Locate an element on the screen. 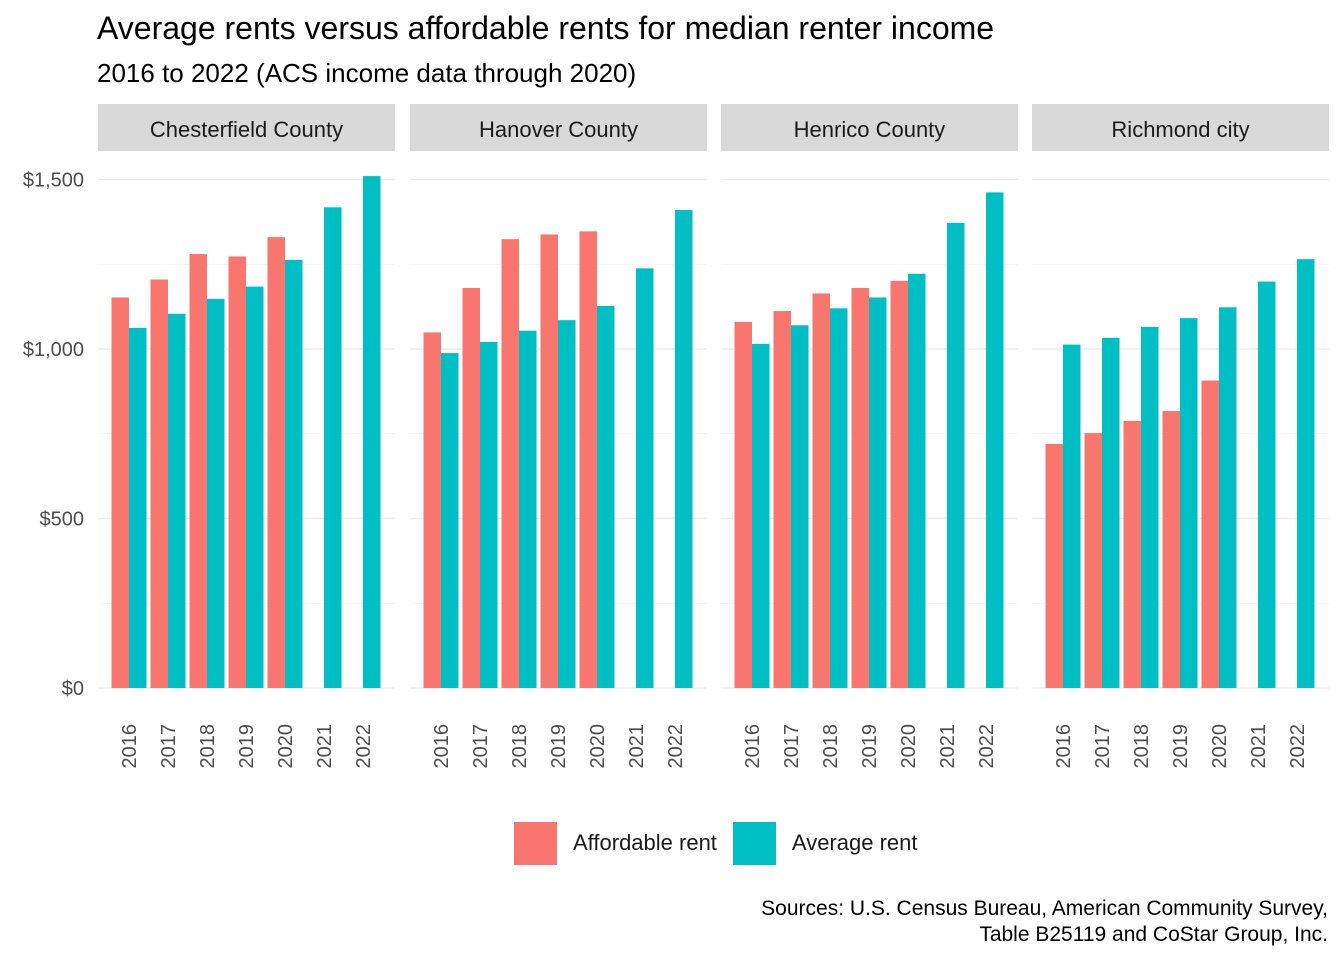 The width and height of the screenshot is (1344, 960). facet-strip-label: Chesterfield County is located at coordinates (246, 129).